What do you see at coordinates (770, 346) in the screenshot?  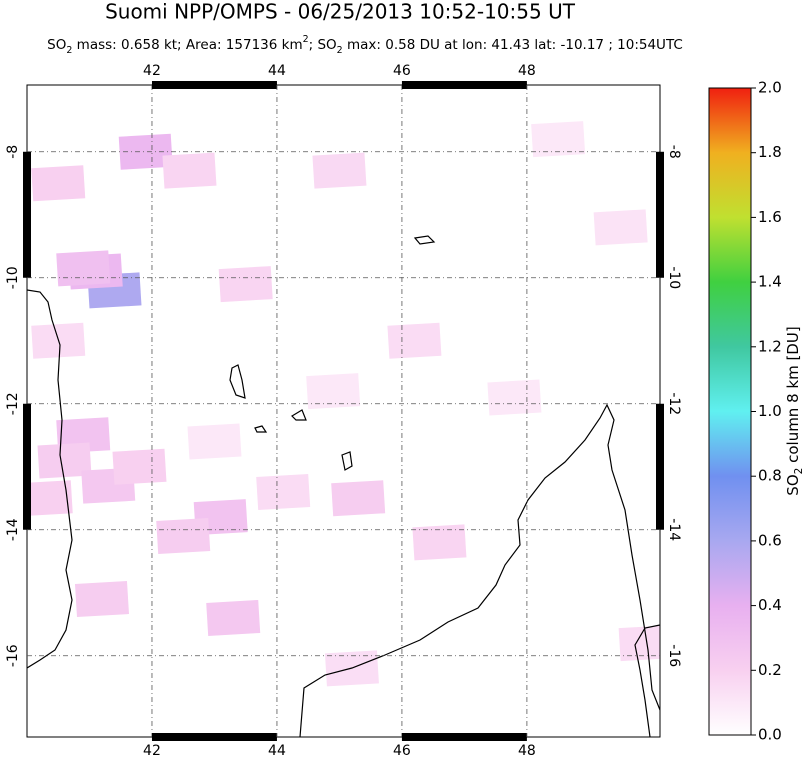 I see `colorbar-tick-label: 1.2` at bounding box center [770, 346].